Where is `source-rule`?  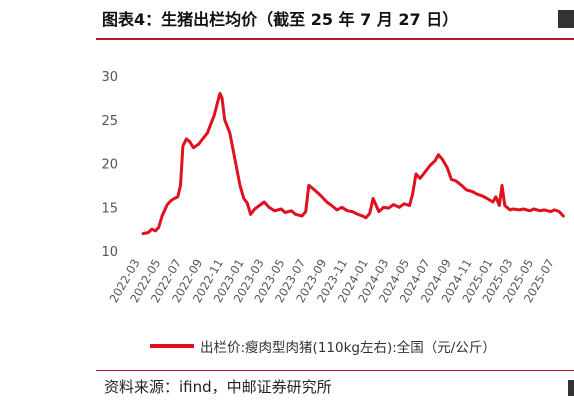 source-rule is located at coordinates (335, 370).